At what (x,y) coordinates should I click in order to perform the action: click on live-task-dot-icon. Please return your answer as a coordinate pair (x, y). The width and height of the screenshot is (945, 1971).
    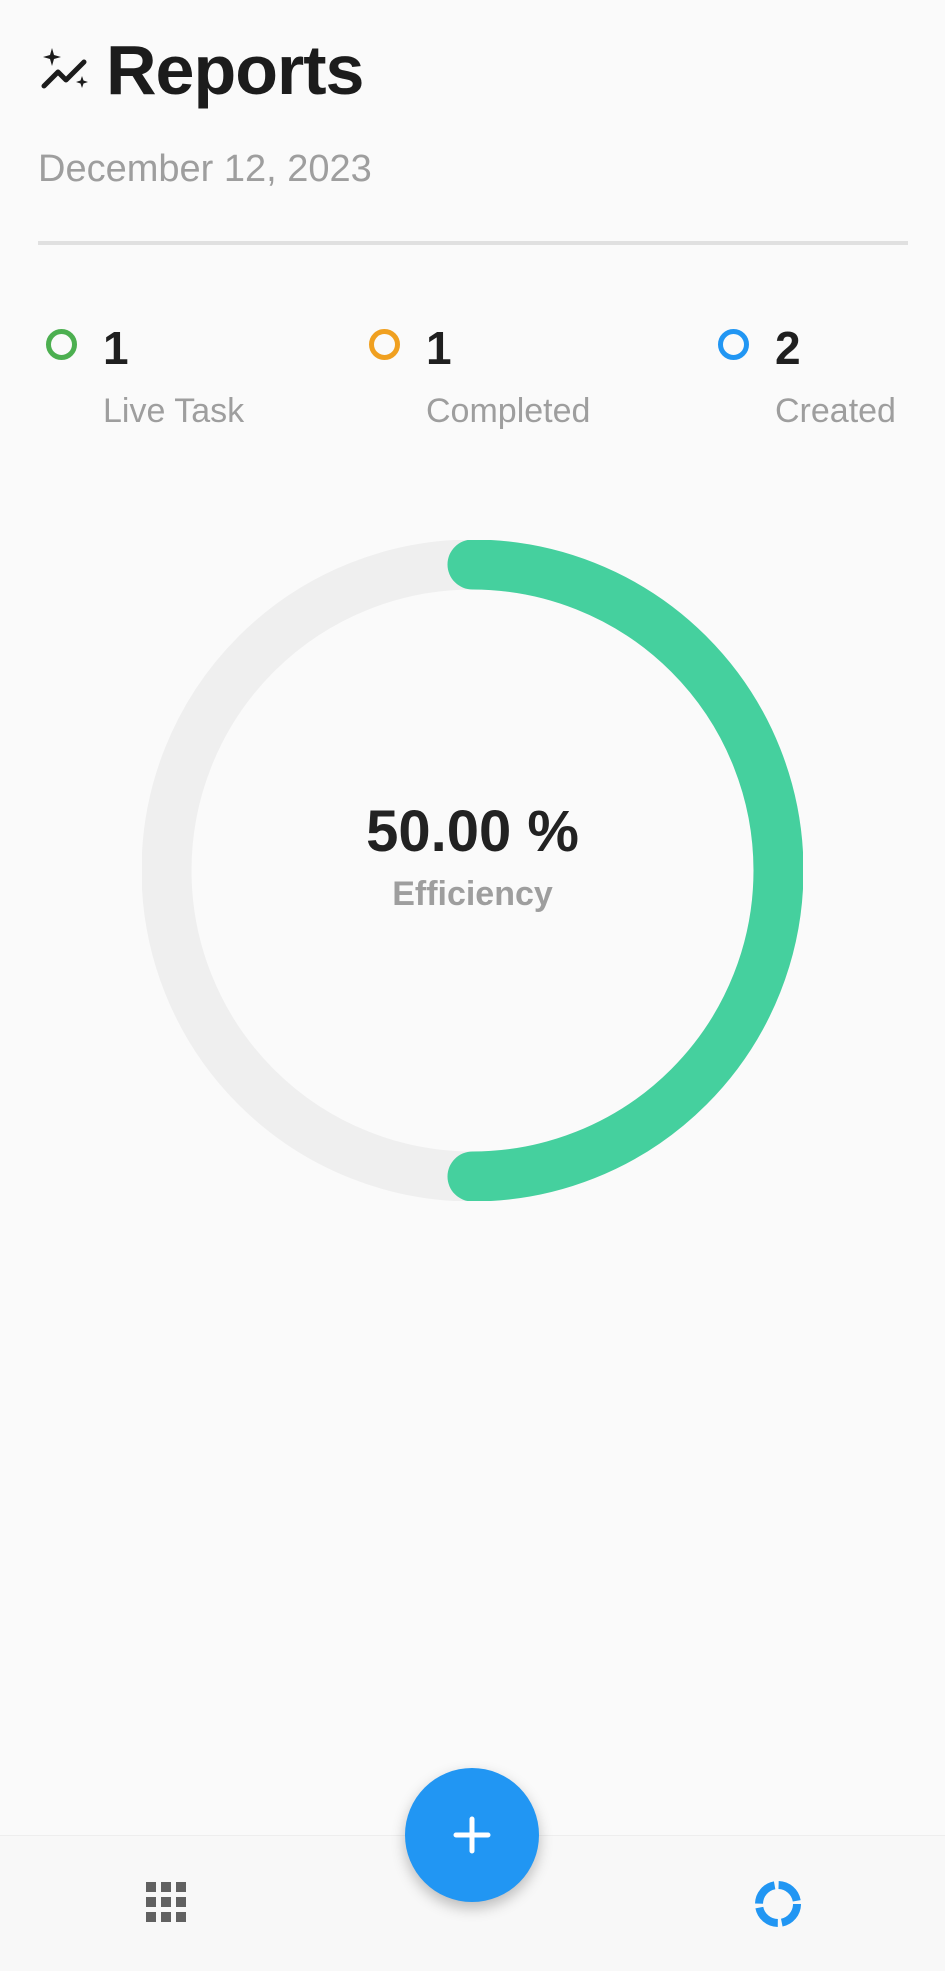
    Looking at the image, I should click on (61, 344).